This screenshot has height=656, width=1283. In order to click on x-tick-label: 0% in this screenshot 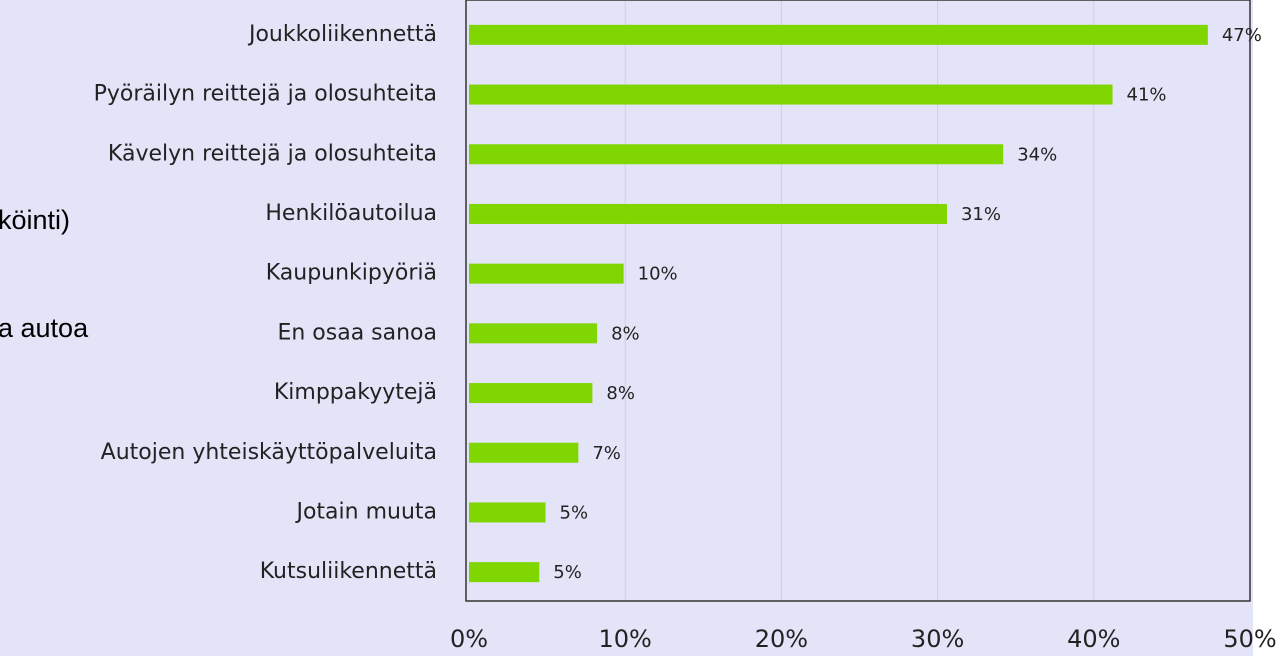, I will do `click(469, 639)`.